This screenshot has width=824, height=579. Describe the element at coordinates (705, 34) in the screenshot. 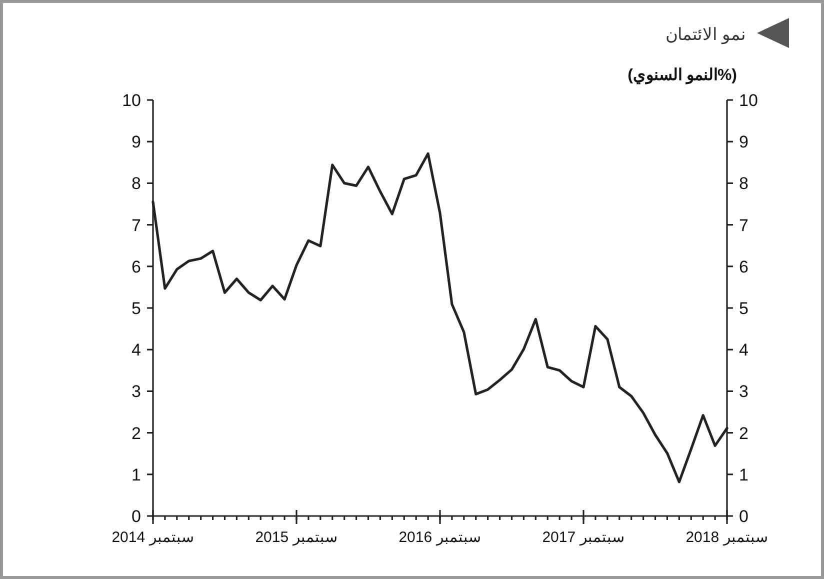

I see `title: نمو الائتمان` at that location.